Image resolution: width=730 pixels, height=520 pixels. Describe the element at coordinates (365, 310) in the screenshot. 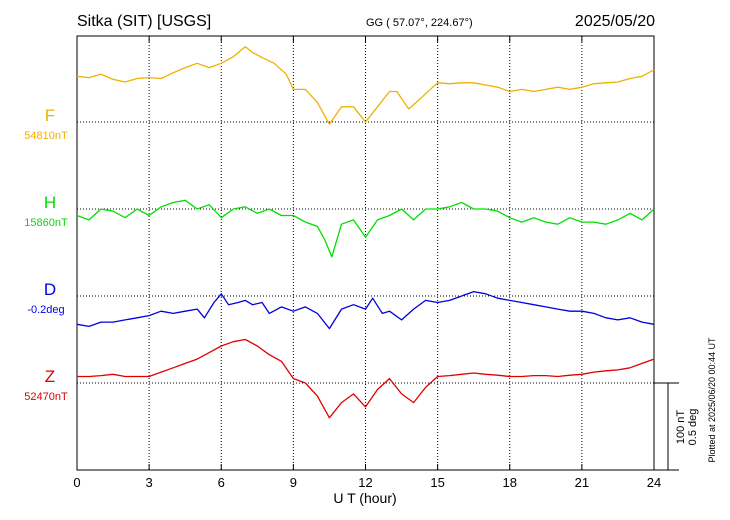

I see `series-line-d` at that location.